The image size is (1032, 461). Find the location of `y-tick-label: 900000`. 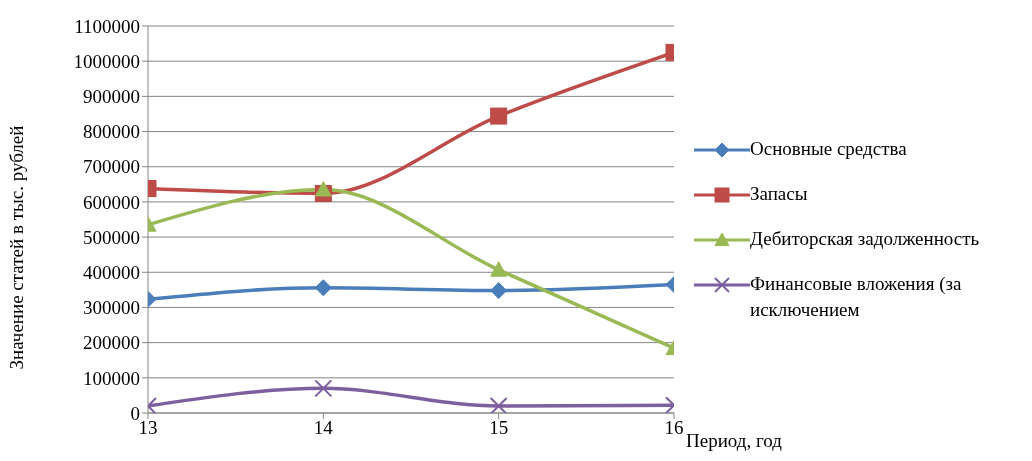

y-tick-label: 900000 is located at coordinates (111, 97).